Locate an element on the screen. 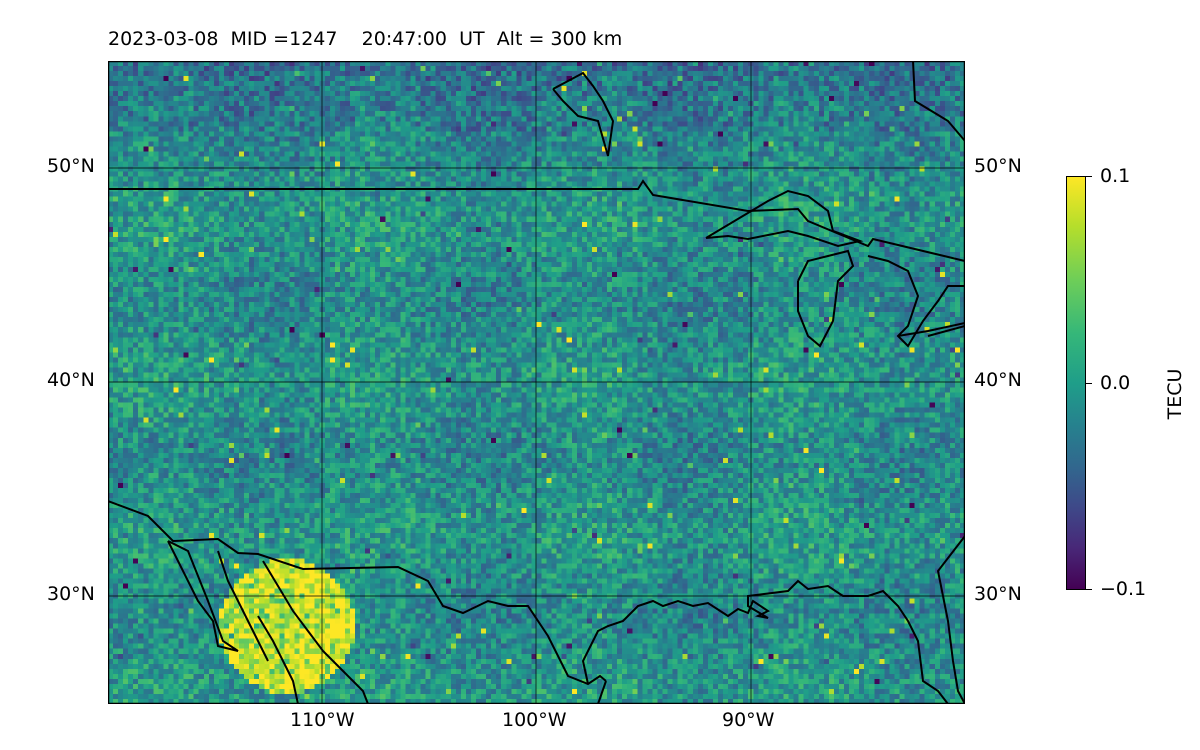  lake-erie is located at coordinates (931, 329).